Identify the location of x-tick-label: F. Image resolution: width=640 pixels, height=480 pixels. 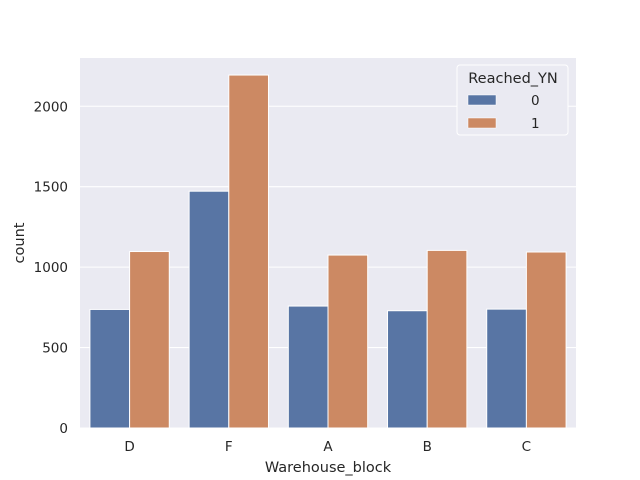
(229, 447).